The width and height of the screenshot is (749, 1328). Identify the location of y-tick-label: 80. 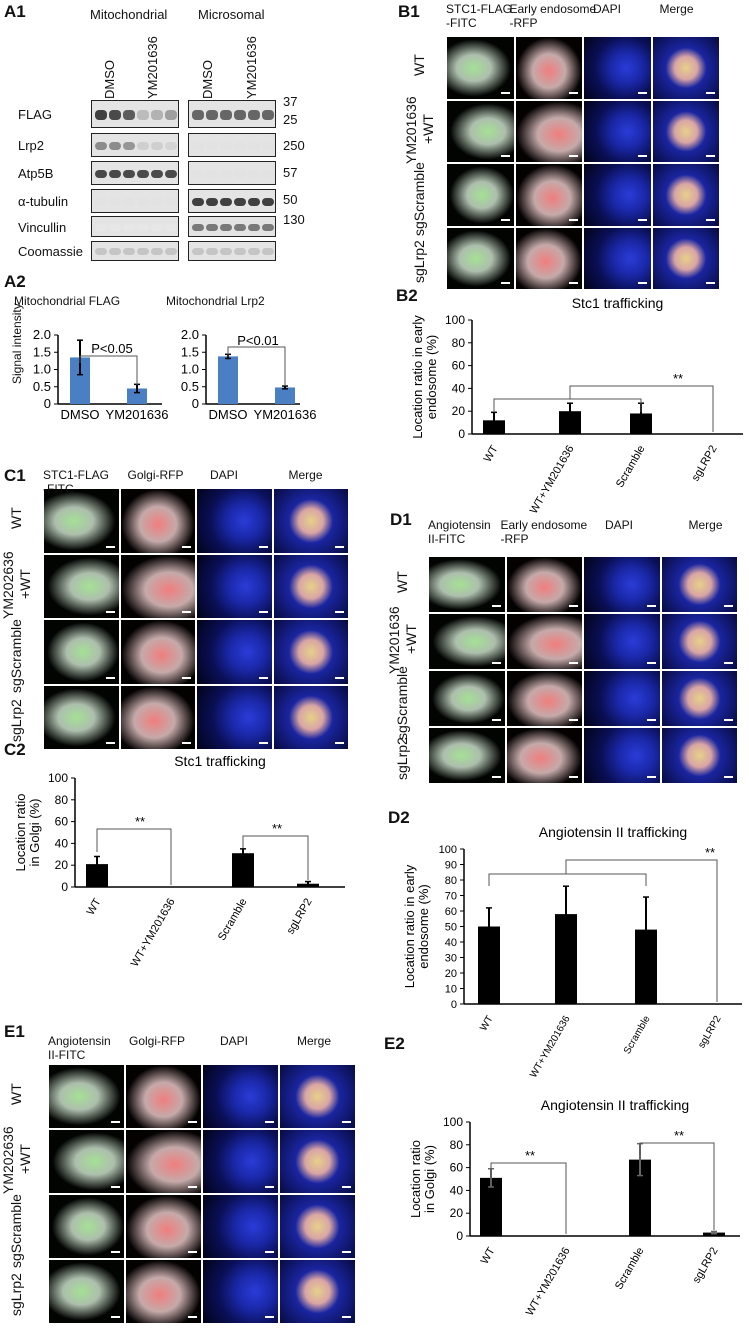
(457, 1145).